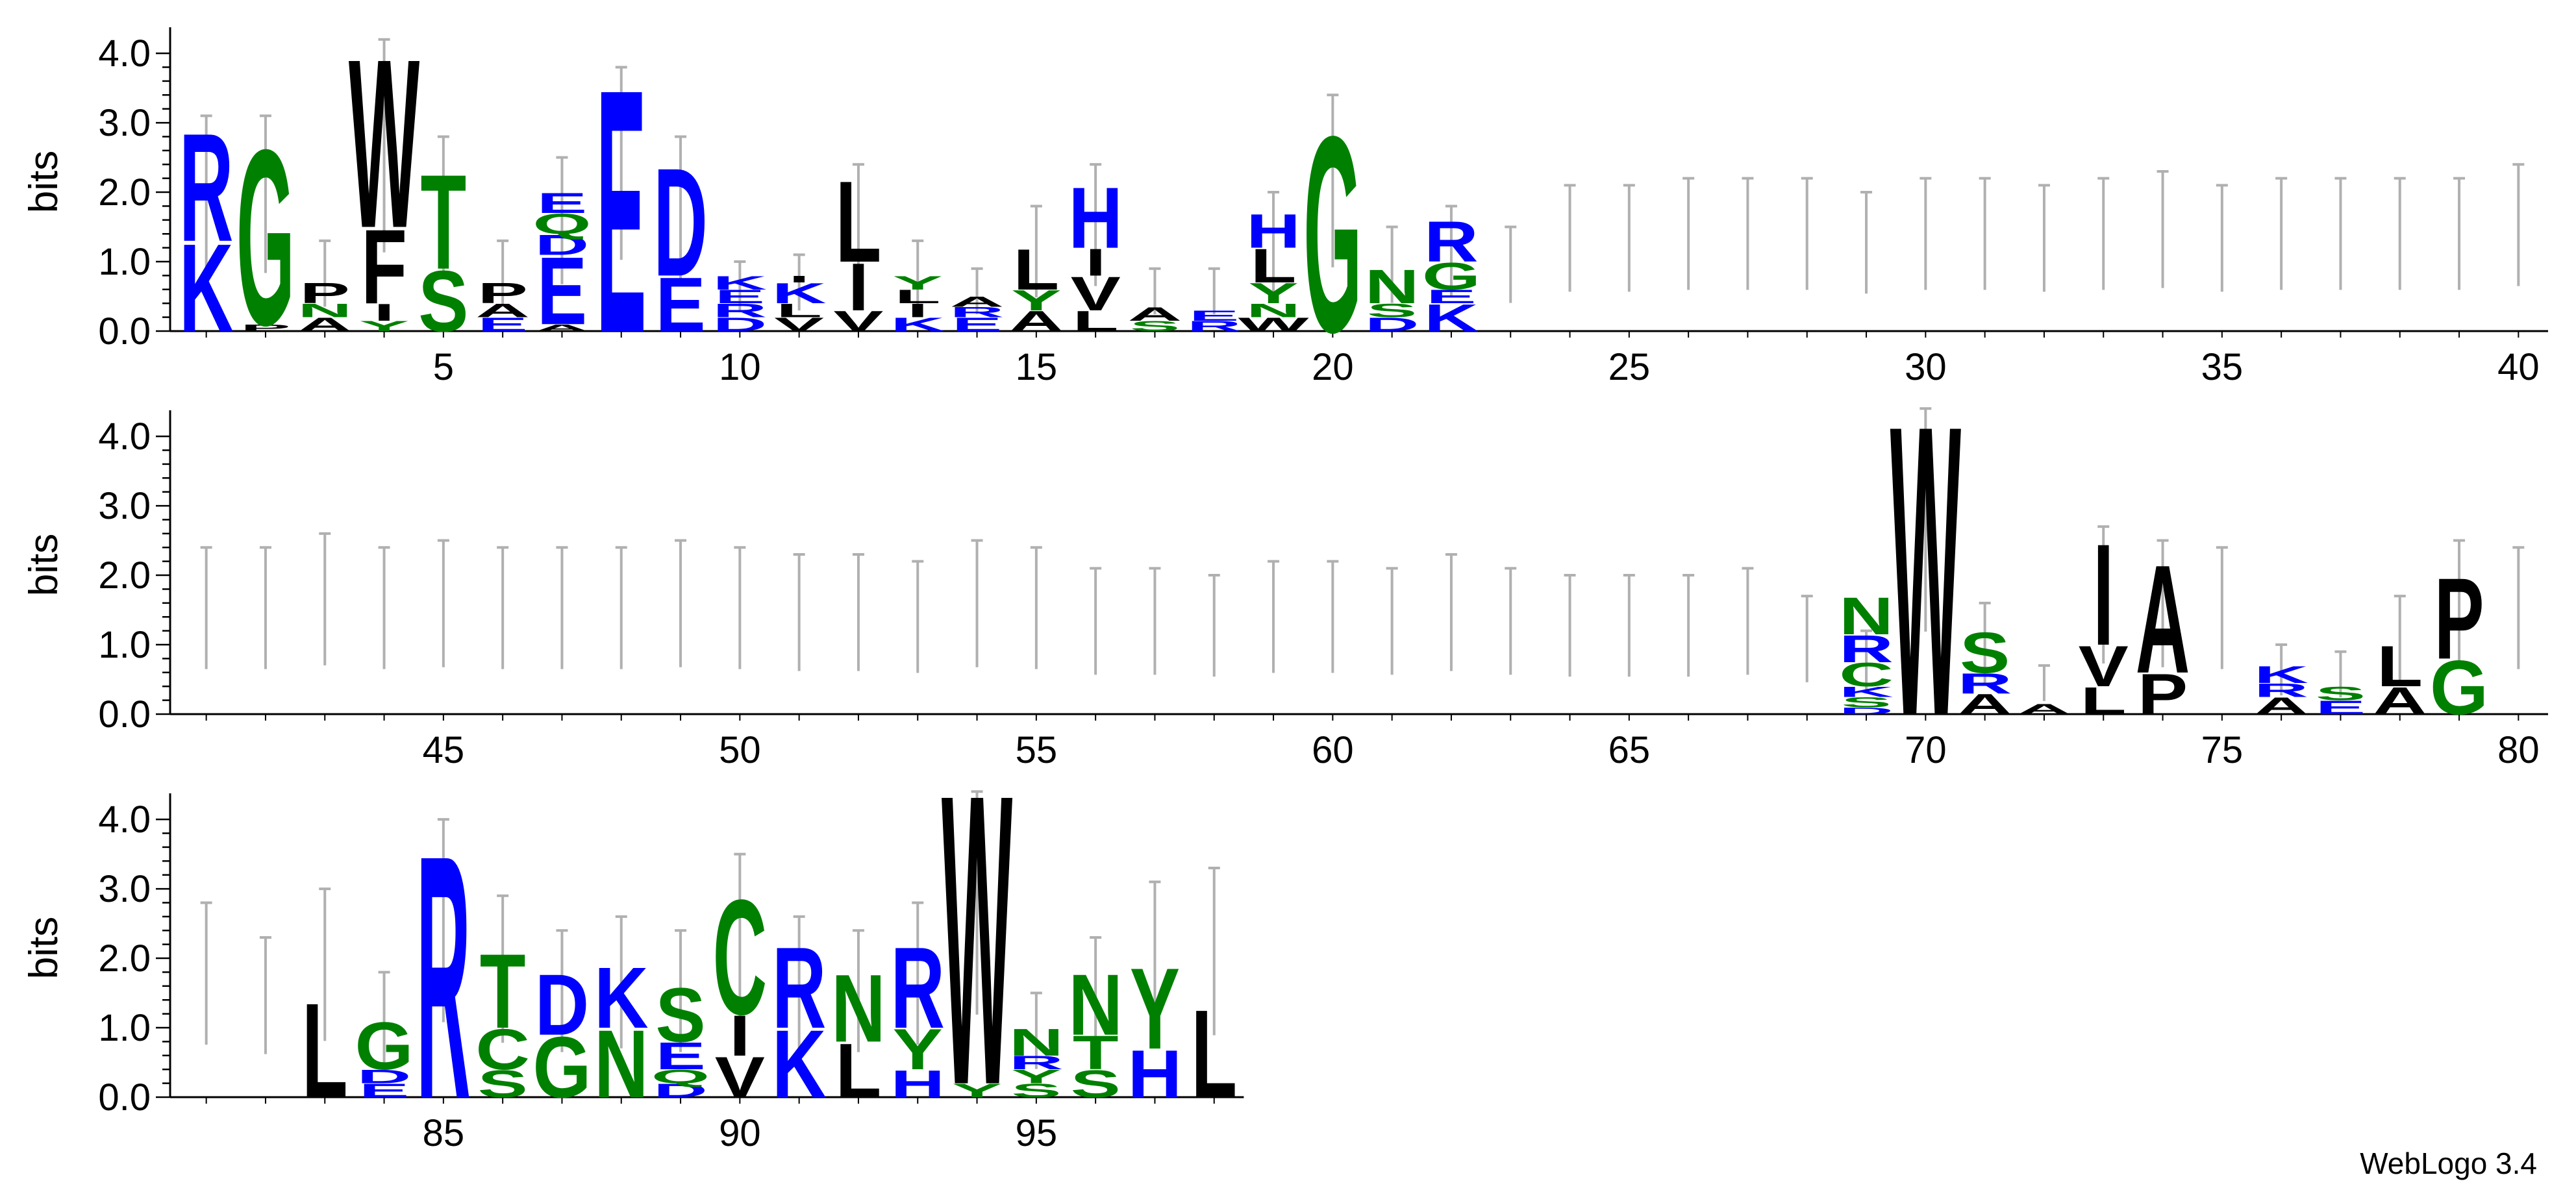 Image resolution: width=2576 pixels, height=1190 pixels. Describe the element at coordinates (43, 182) in the screenshot. I see `y-axis-label: bits` at that location.